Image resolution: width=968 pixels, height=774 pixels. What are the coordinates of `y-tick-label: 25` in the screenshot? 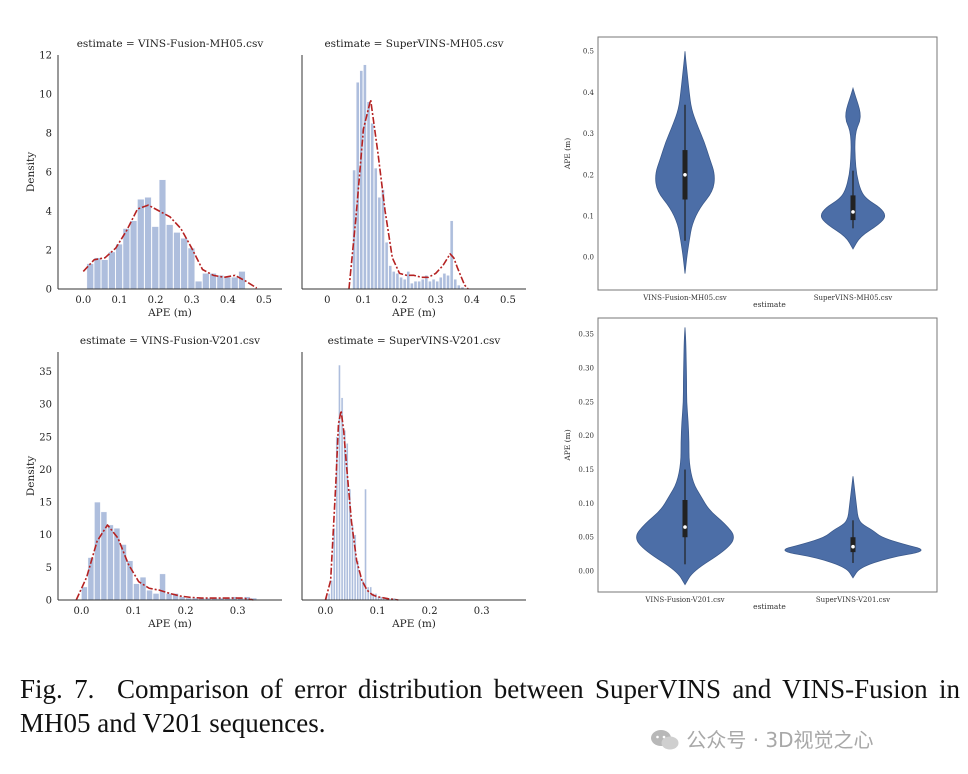 It's located at (45, 437).